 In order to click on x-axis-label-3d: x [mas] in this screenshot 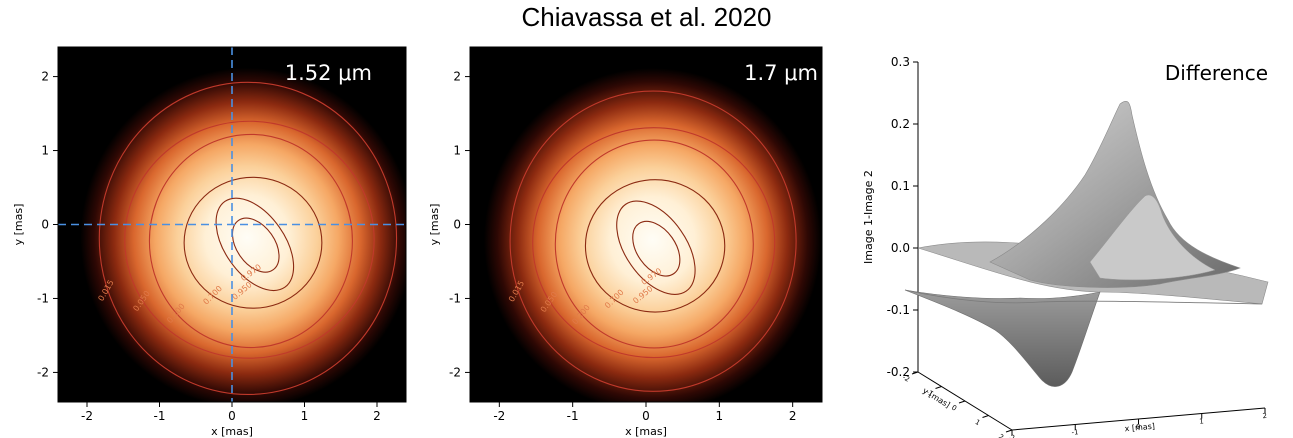, I will do `click(1139, 428)`.